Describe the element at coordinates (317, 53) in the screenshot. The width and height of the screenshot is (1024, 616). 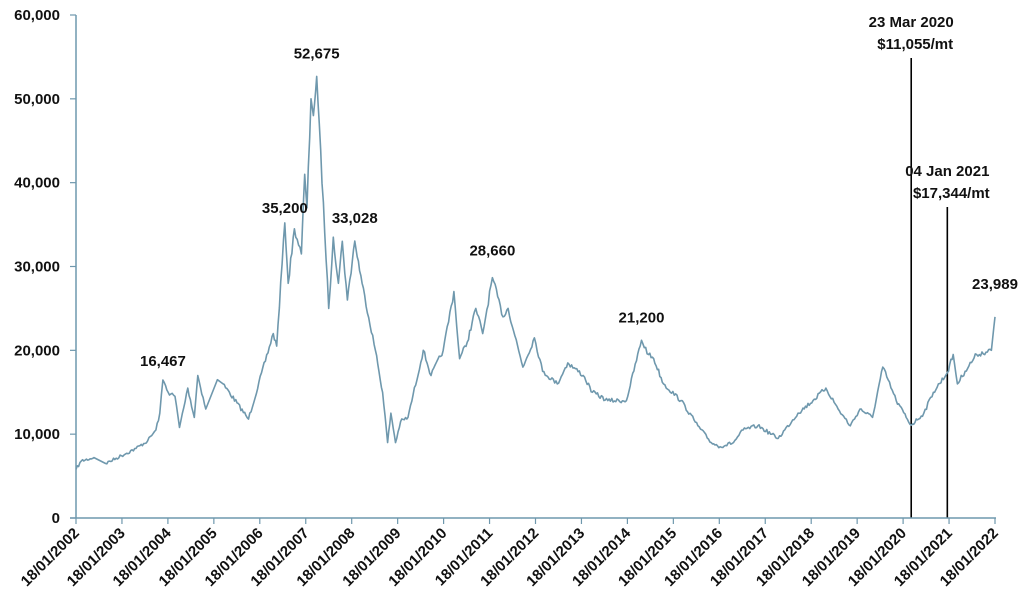
I see `peak-value-label: 52,675` at that location.